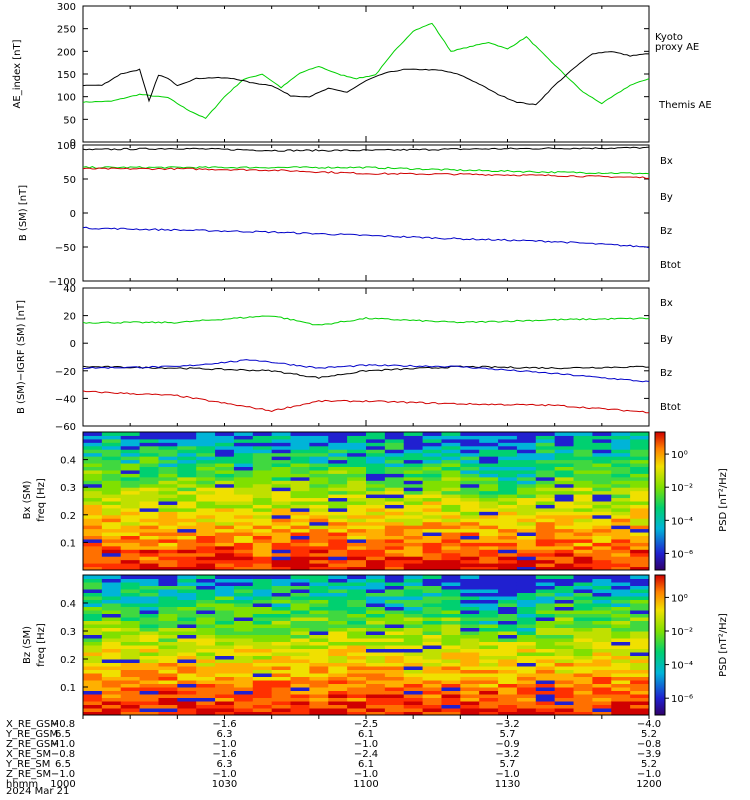 This screenshot has height=800, width=750. What do you see at coordinates (68, 488) in the screenshot?
I see `freq-tick-label: 0.3` at bounding box center [68, 488].